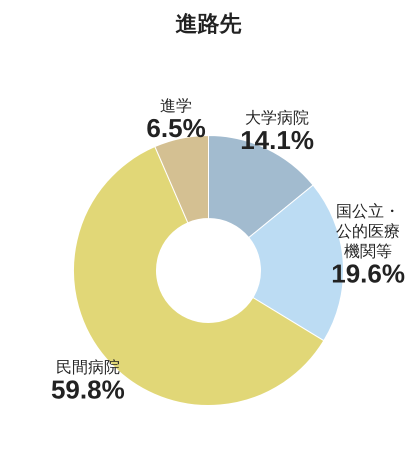 The image size is (417, 451). I want to click on data-label: 14.1%, so click(277, 139).